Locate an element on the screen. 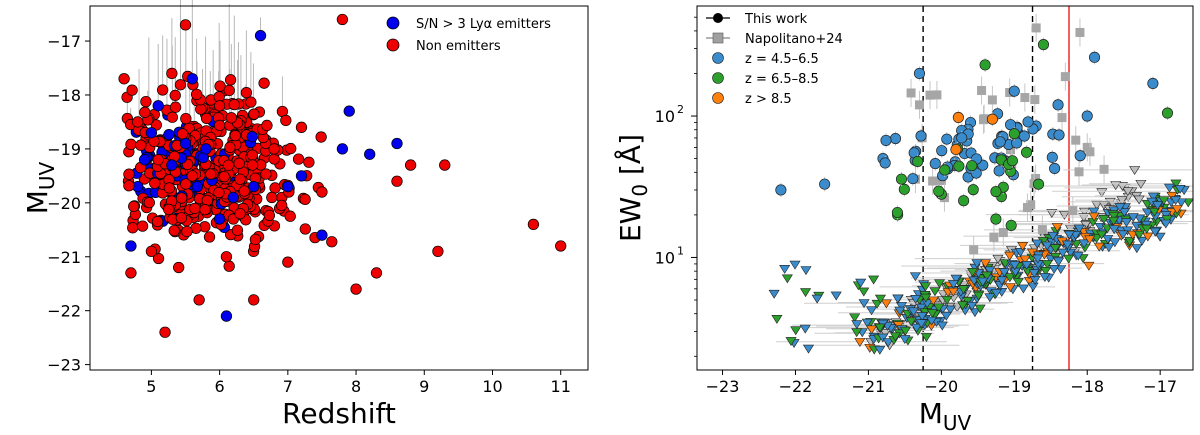 The height and width of the screenshot is (435, 1200). left-y-tick-label: −21 is located at coordinates (64, 257).